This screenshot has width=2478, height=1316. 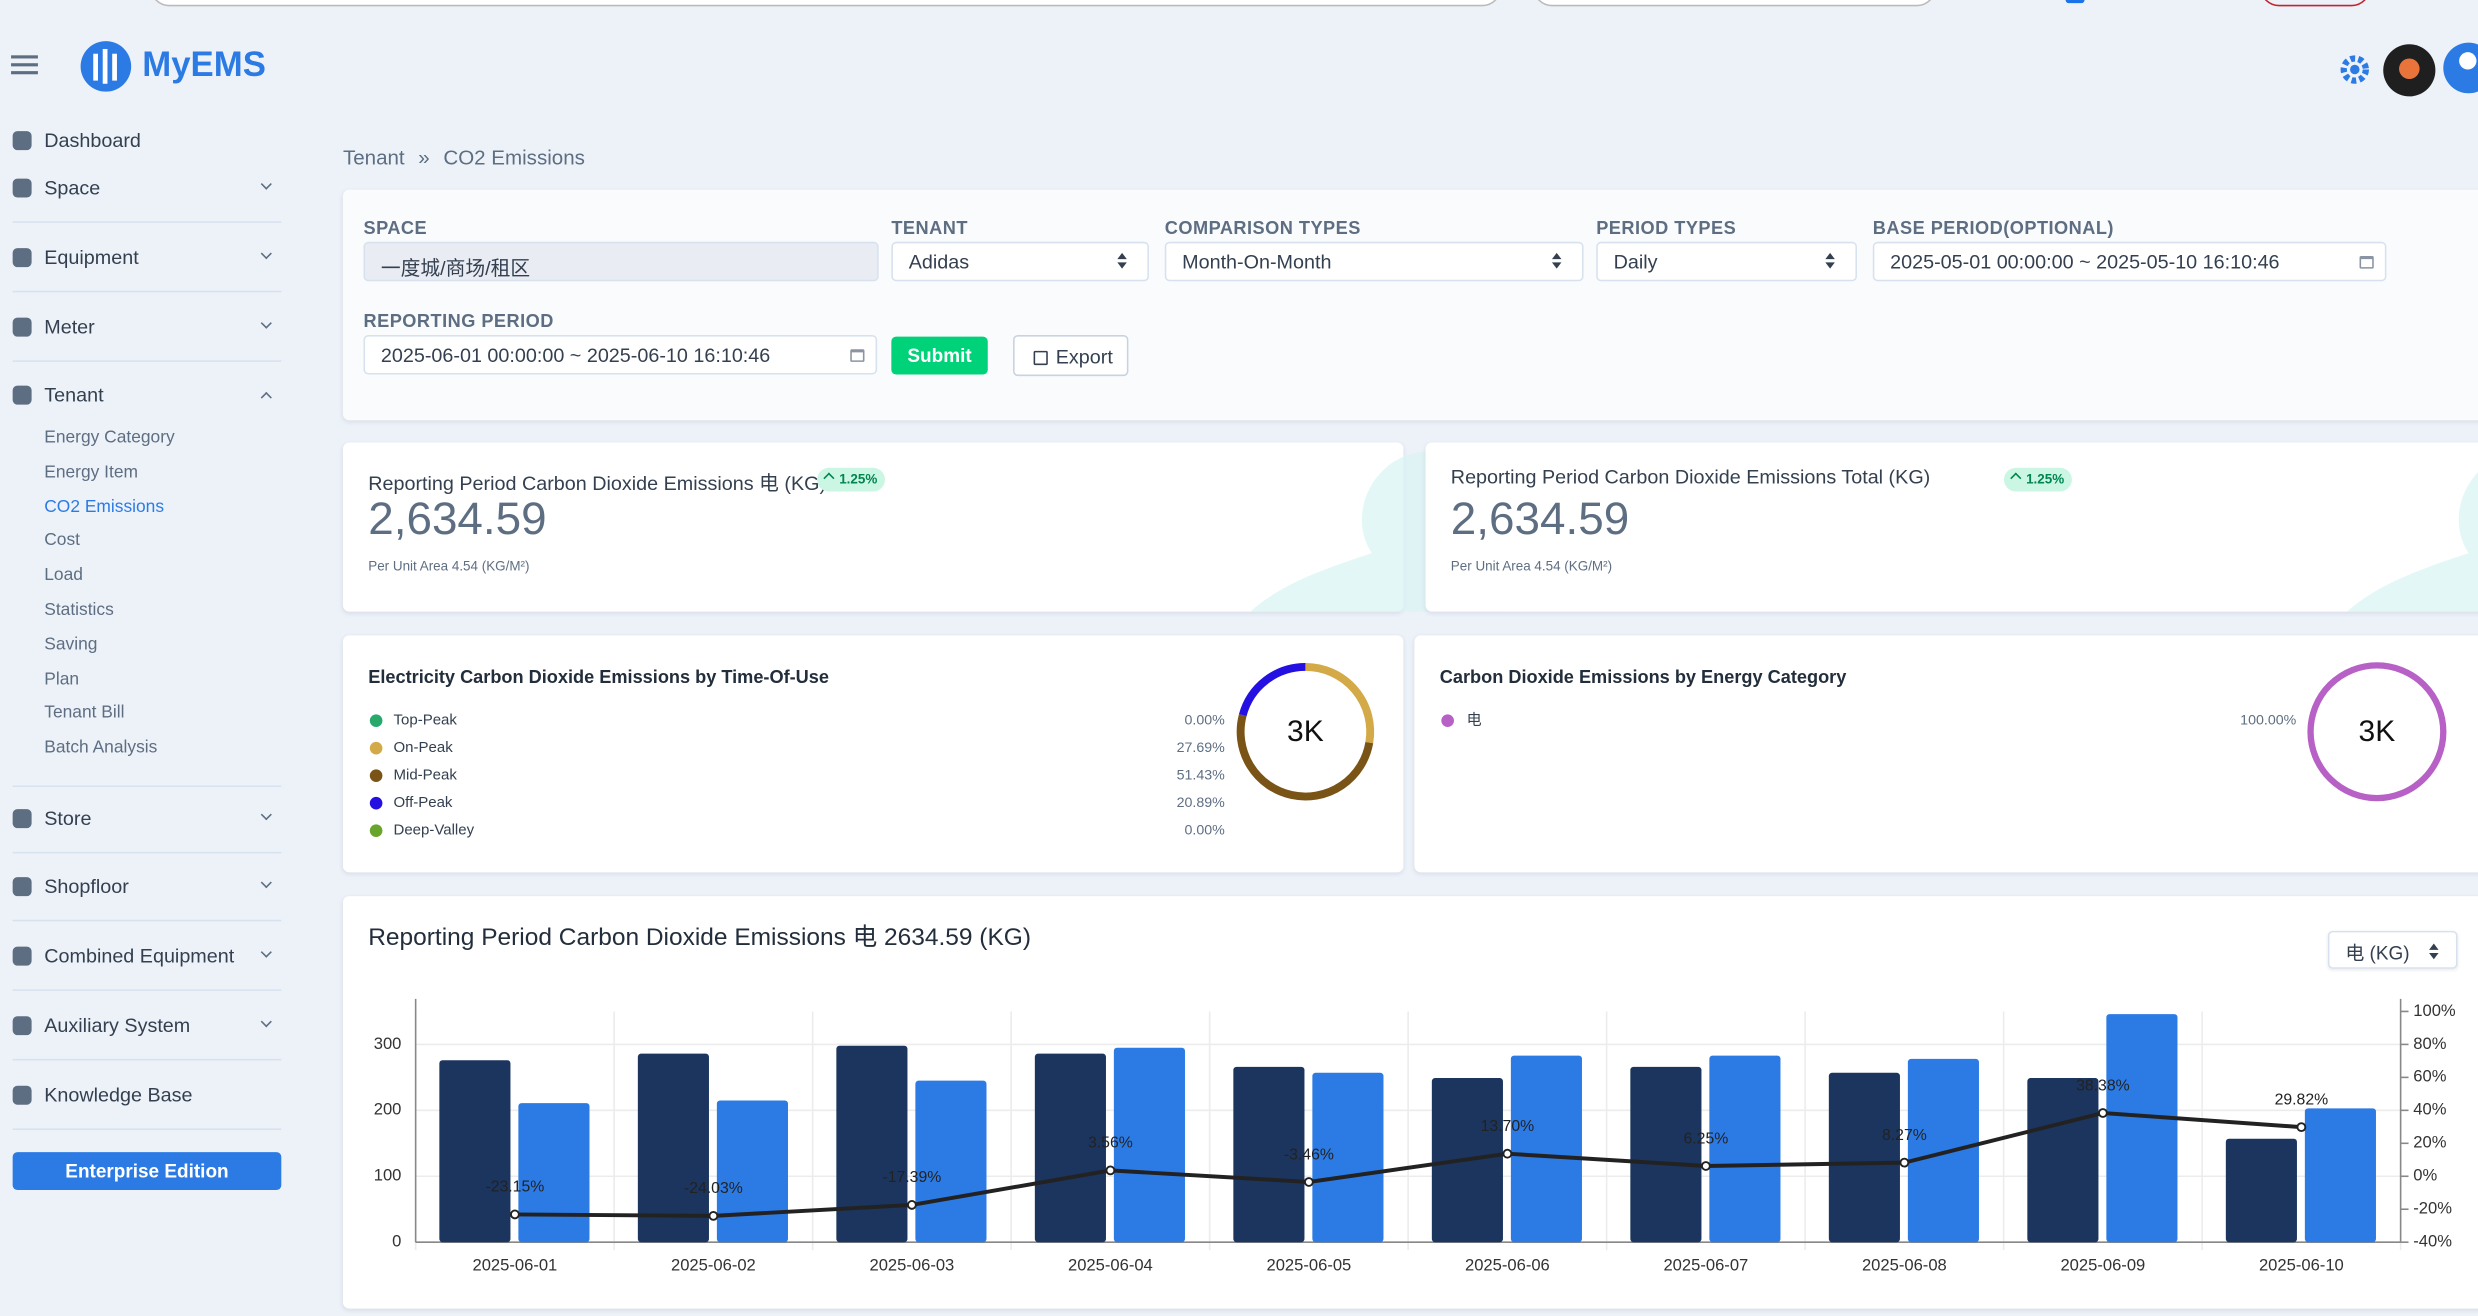 I want to click on x-tick-label: 2025-06-03, so click(x=911, y=1264).